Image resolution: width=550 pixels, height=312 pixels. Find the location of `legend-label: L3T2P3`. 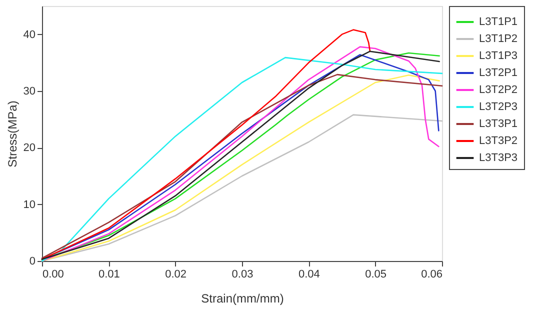

legend-label: L3T2P3 is located at coordinates (498, 107).